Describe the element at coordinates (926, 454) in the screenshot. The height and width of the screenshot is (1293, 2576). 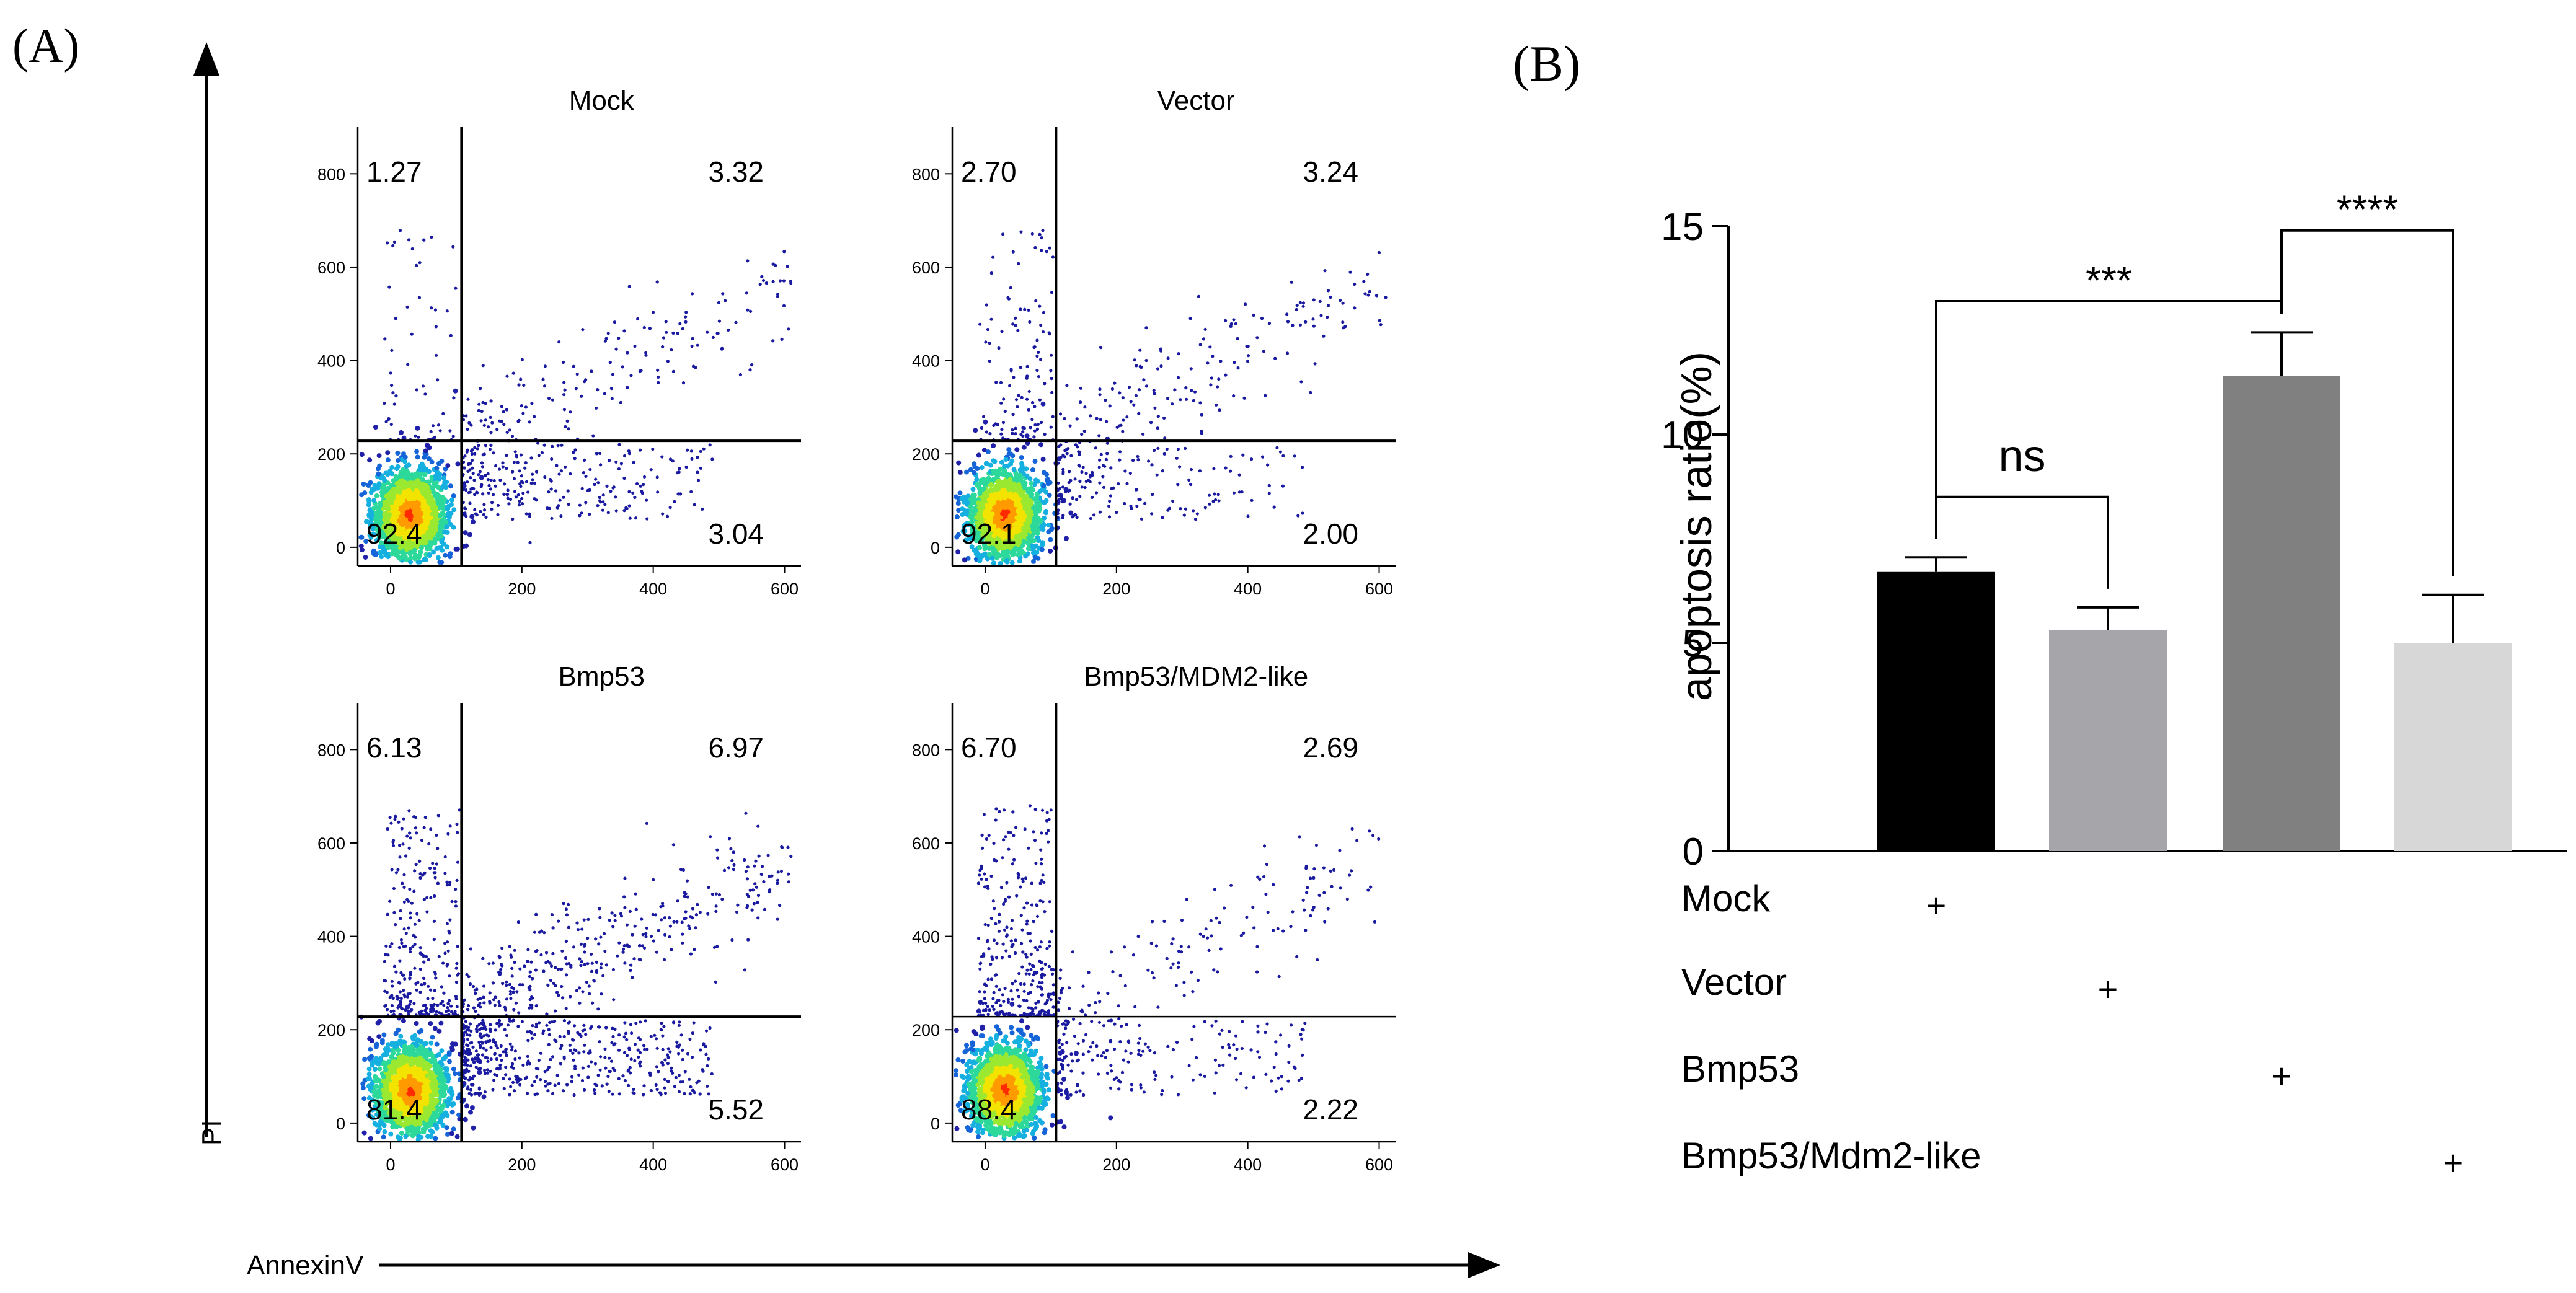
I see `y-tick-label: 200` at that location.